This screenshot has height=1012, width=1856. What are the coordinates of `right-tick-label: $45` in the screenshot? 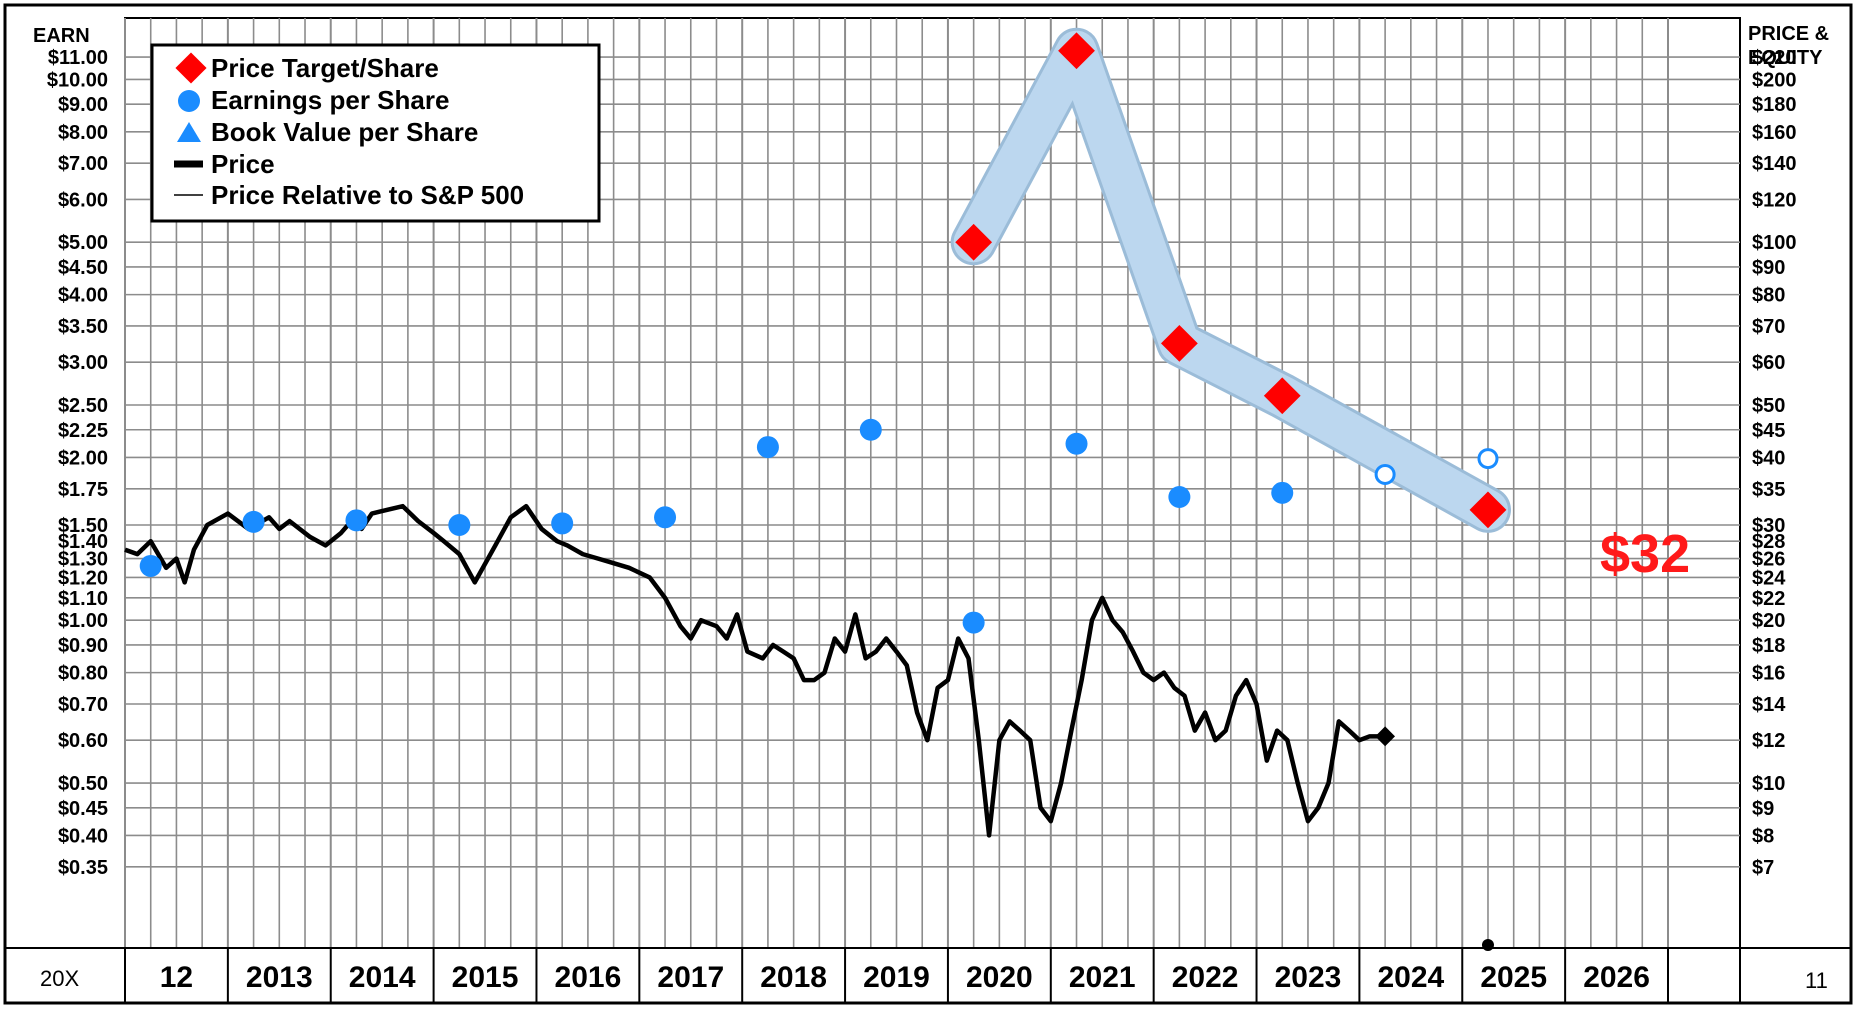 It's located at (1768, 431).